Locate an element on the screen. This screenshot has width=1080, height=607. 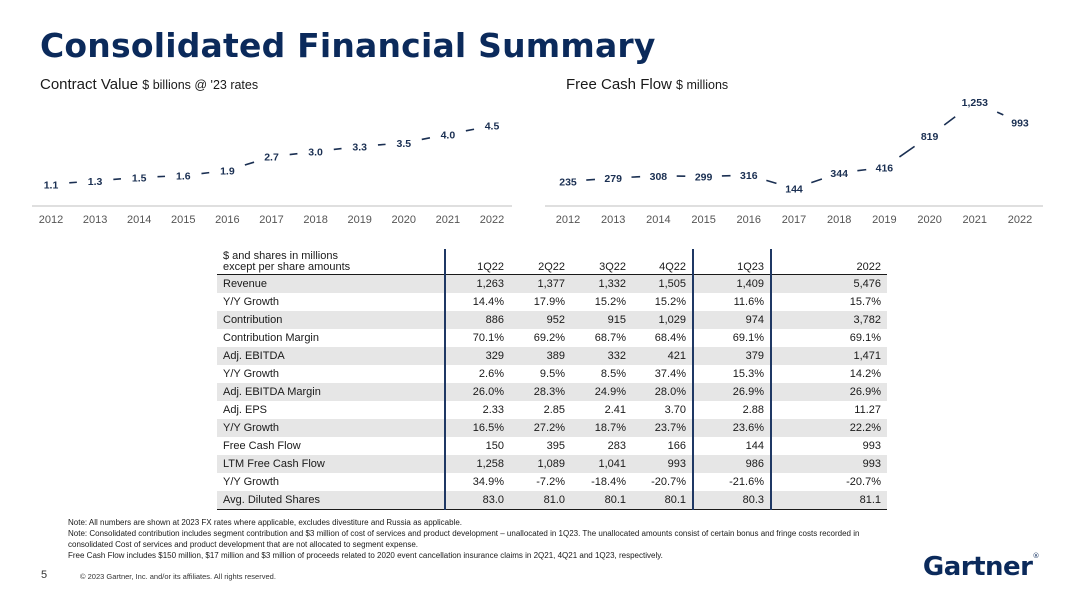
table-cell: 150 is located at coordinates (494, 446).